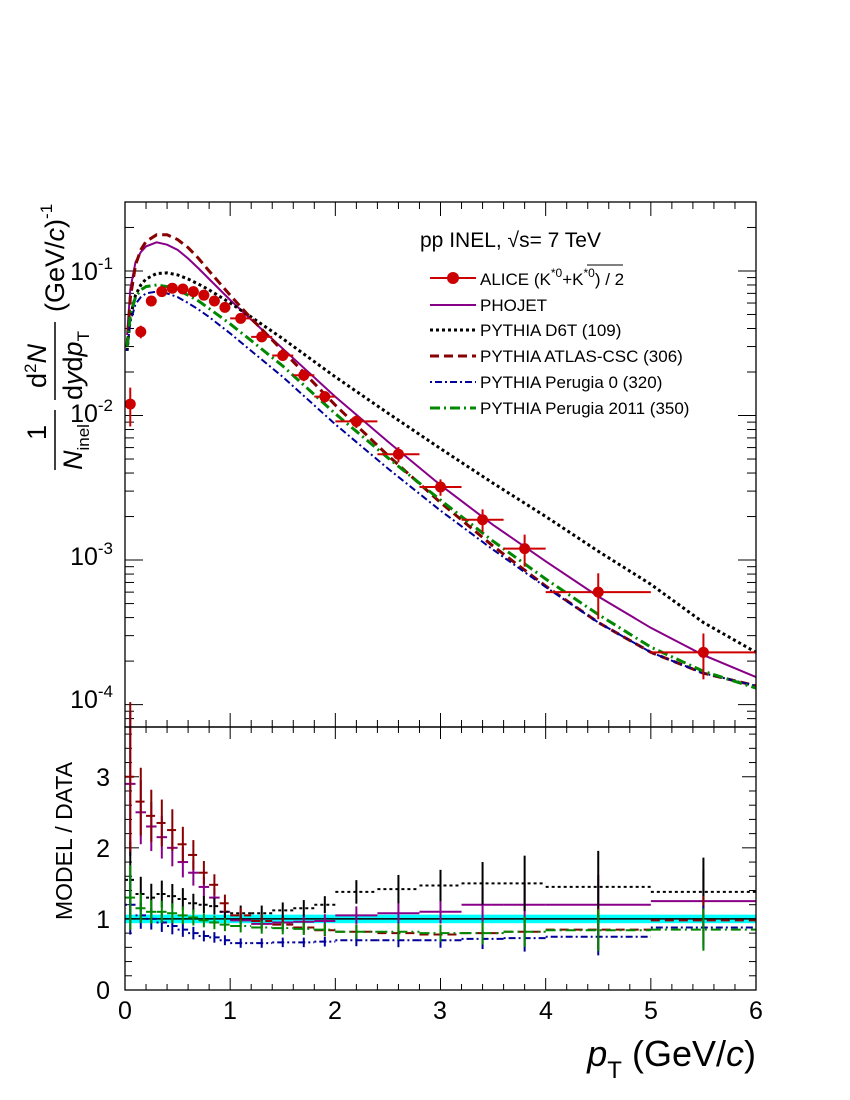 Image resolution: width=850 pixels, height=1100 pixels. I want to click on ratio-ytick-2: 2, so click(103, 849).